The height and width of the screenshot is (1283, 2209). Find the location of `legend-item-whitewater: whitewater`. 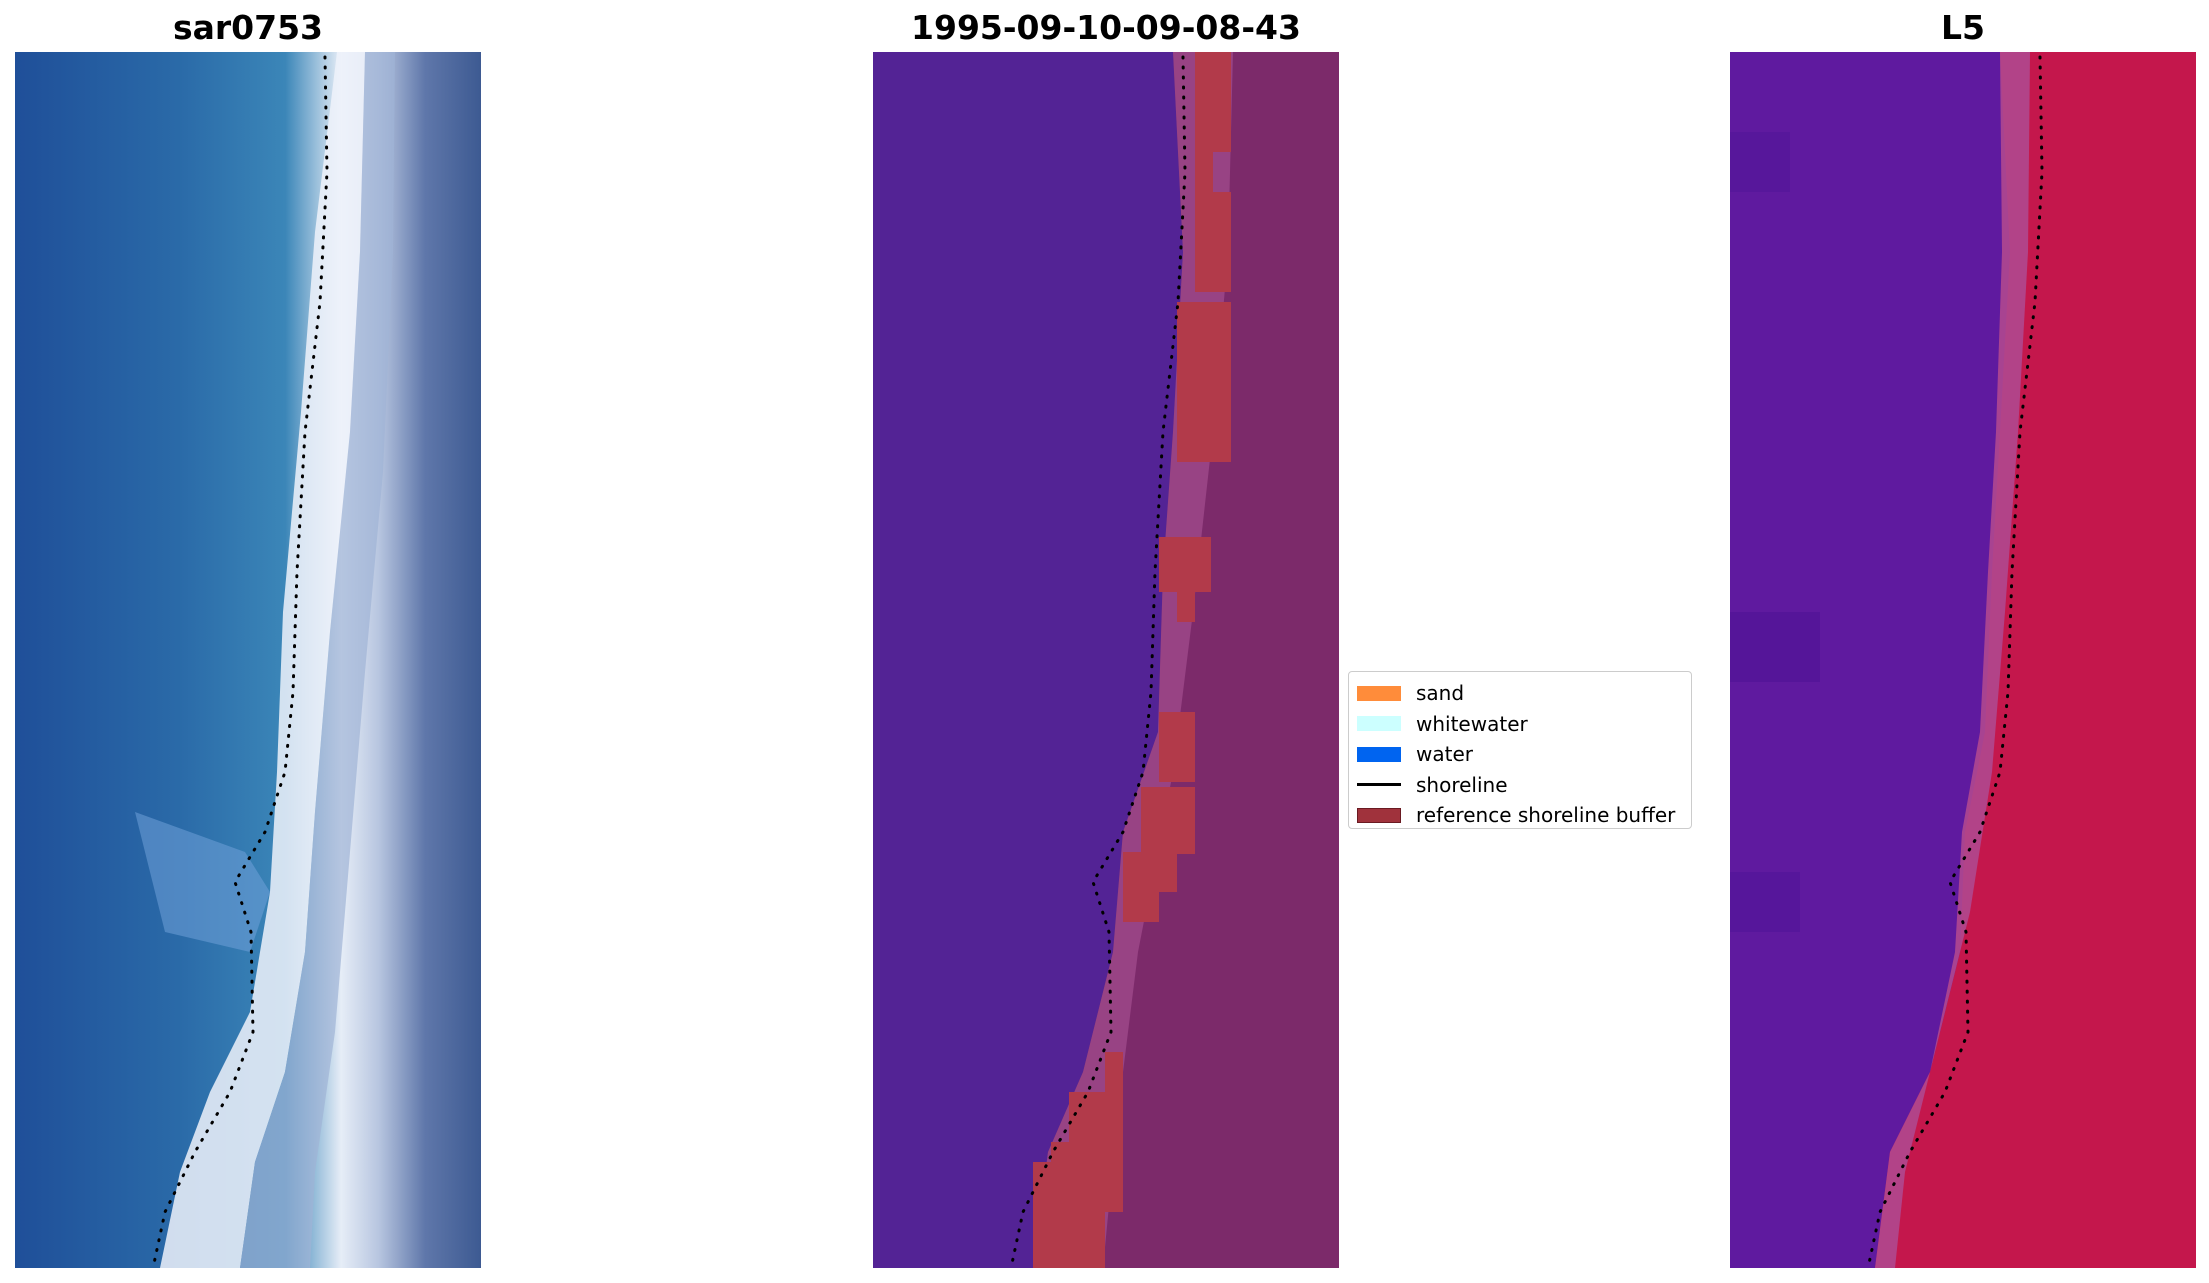

legend-item-whitewater: whitewater is located at coordinates (1520, 724).